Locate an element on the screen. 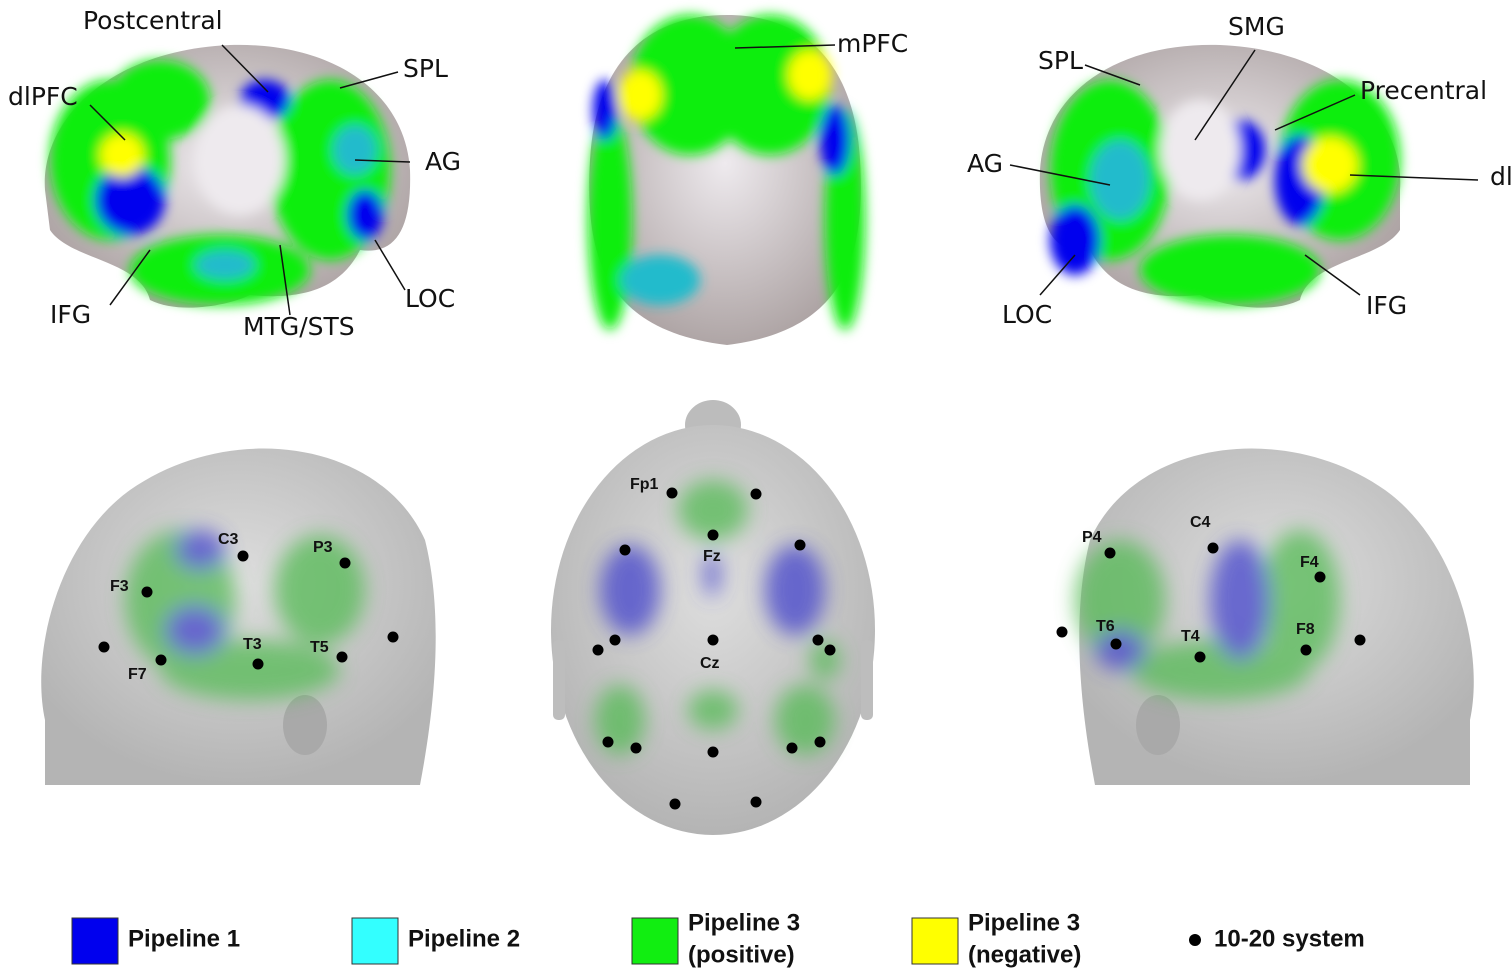  legend-label: Pipeline 1 is located at coordinates (184, 938).